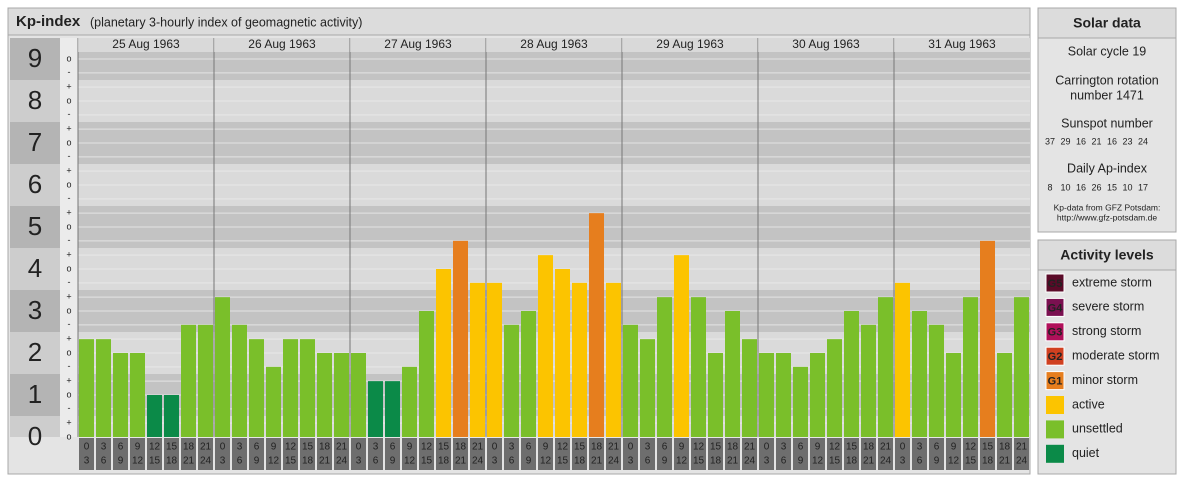 Image resolution: width=1184 pixels, height=480 pixels. What do you see at coordinates (35, 310) in the screenshot?
I see `y-tick-label: 3` at bounding box center [35, 310].